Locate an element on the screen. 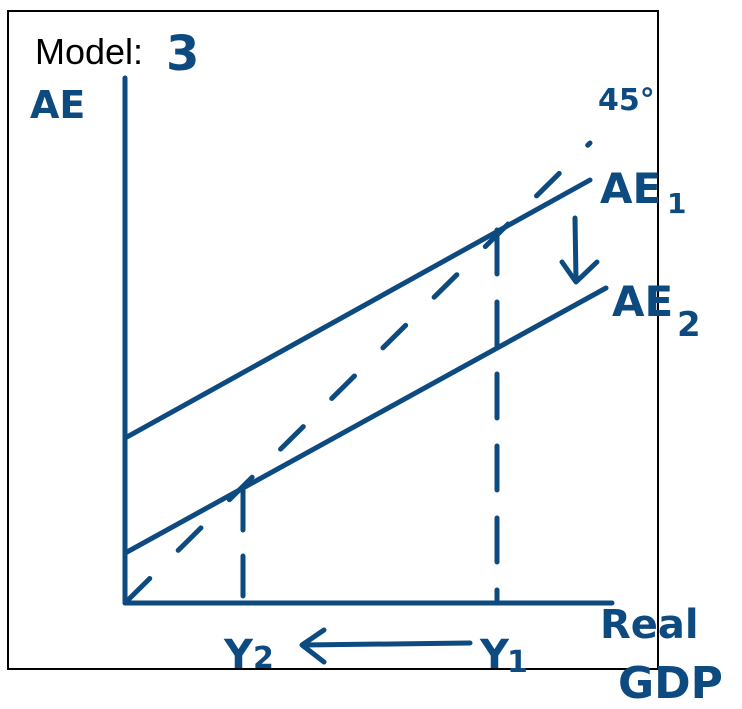 The height and width of the screenshot is (709, 742). ae2-subscript: 2 is located at coordinates (689, 325).